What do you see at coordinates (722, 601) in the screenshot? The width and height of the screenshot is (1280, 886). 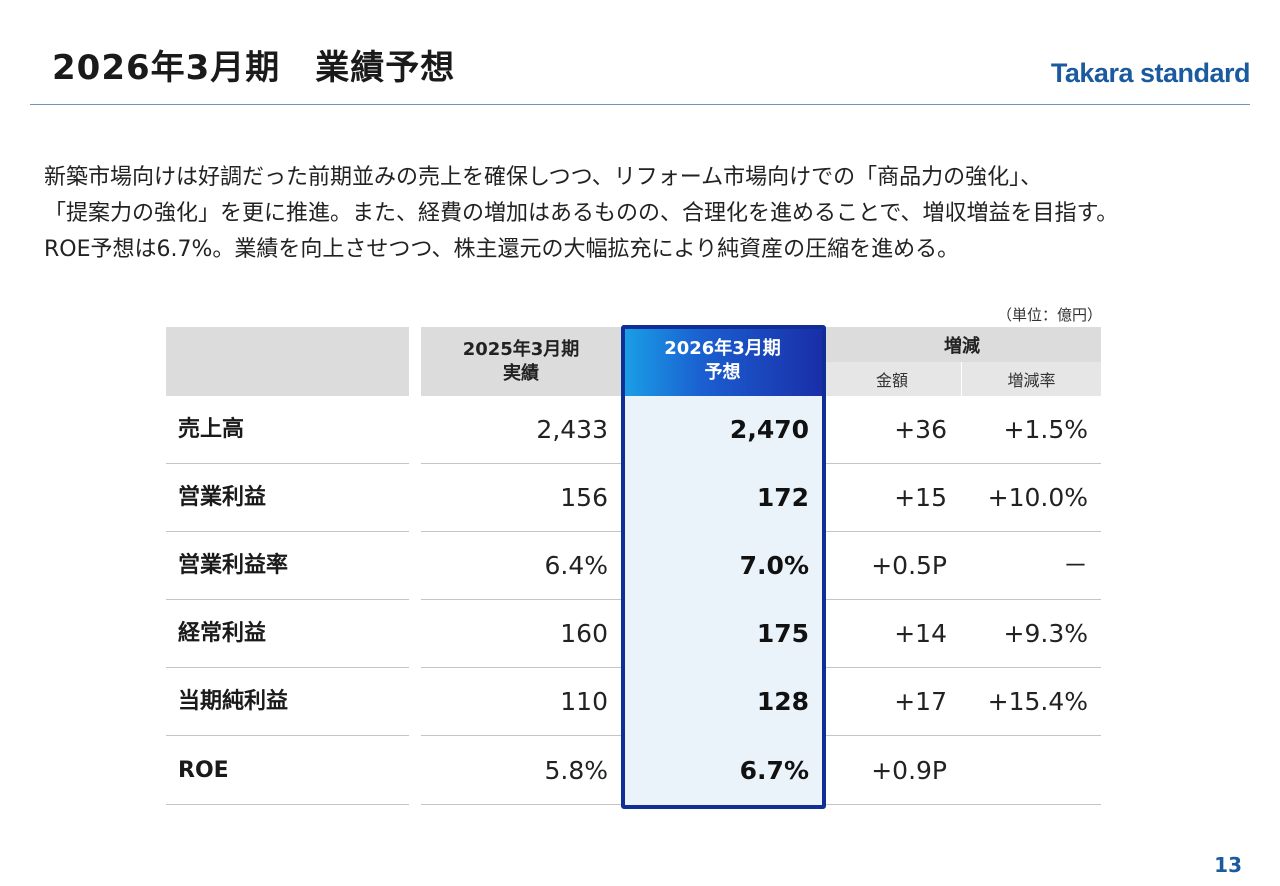 I see `forecast-column-fill` at bounding box center [722, 601].